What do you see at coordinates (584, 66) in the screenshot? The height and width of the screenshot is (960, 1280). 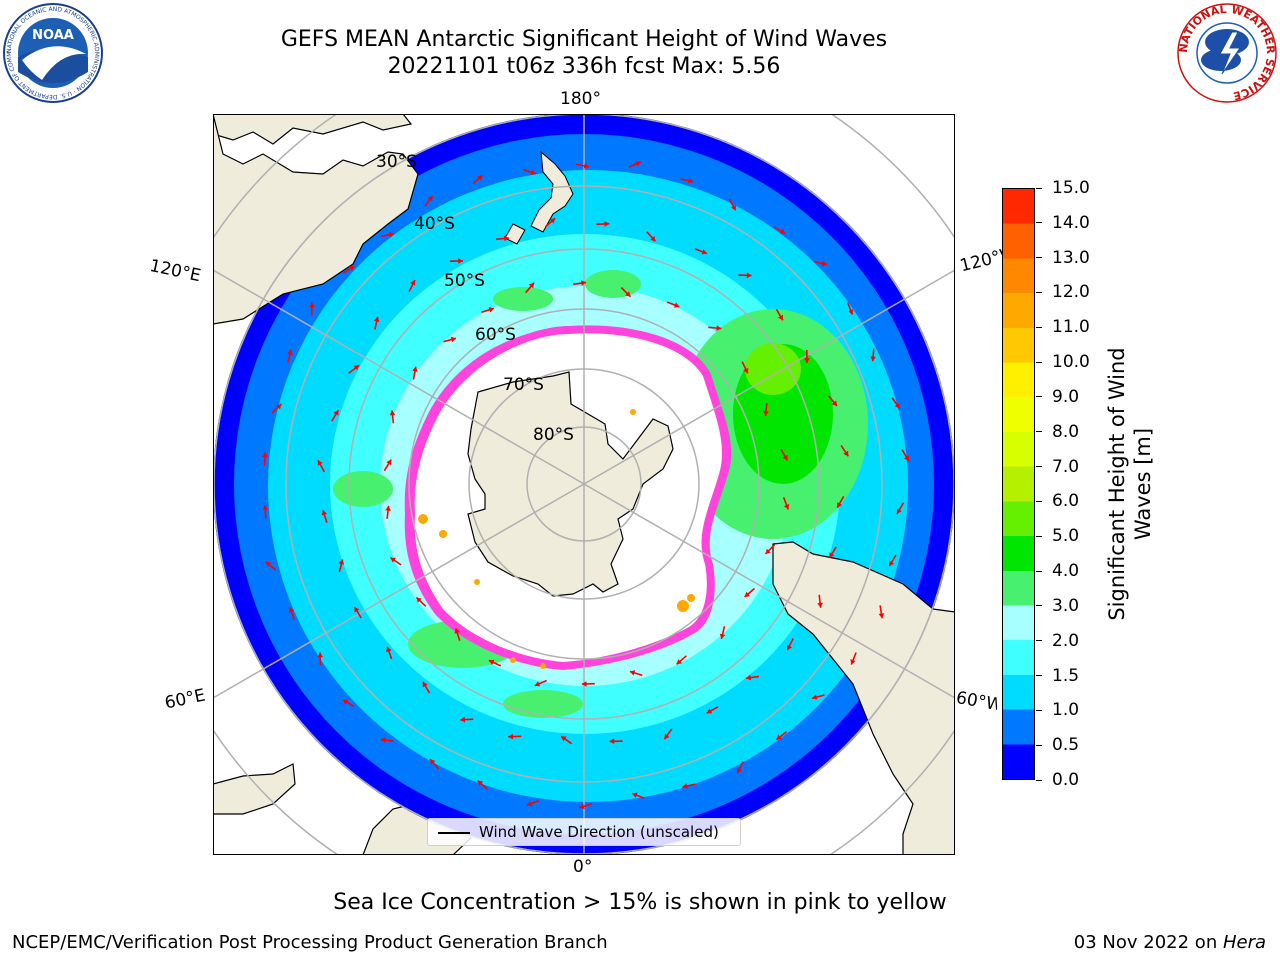 I see `plot-subtitle: 20221101 t06z 336h fcst Max: 5.56` at bounding box center [584, 66].